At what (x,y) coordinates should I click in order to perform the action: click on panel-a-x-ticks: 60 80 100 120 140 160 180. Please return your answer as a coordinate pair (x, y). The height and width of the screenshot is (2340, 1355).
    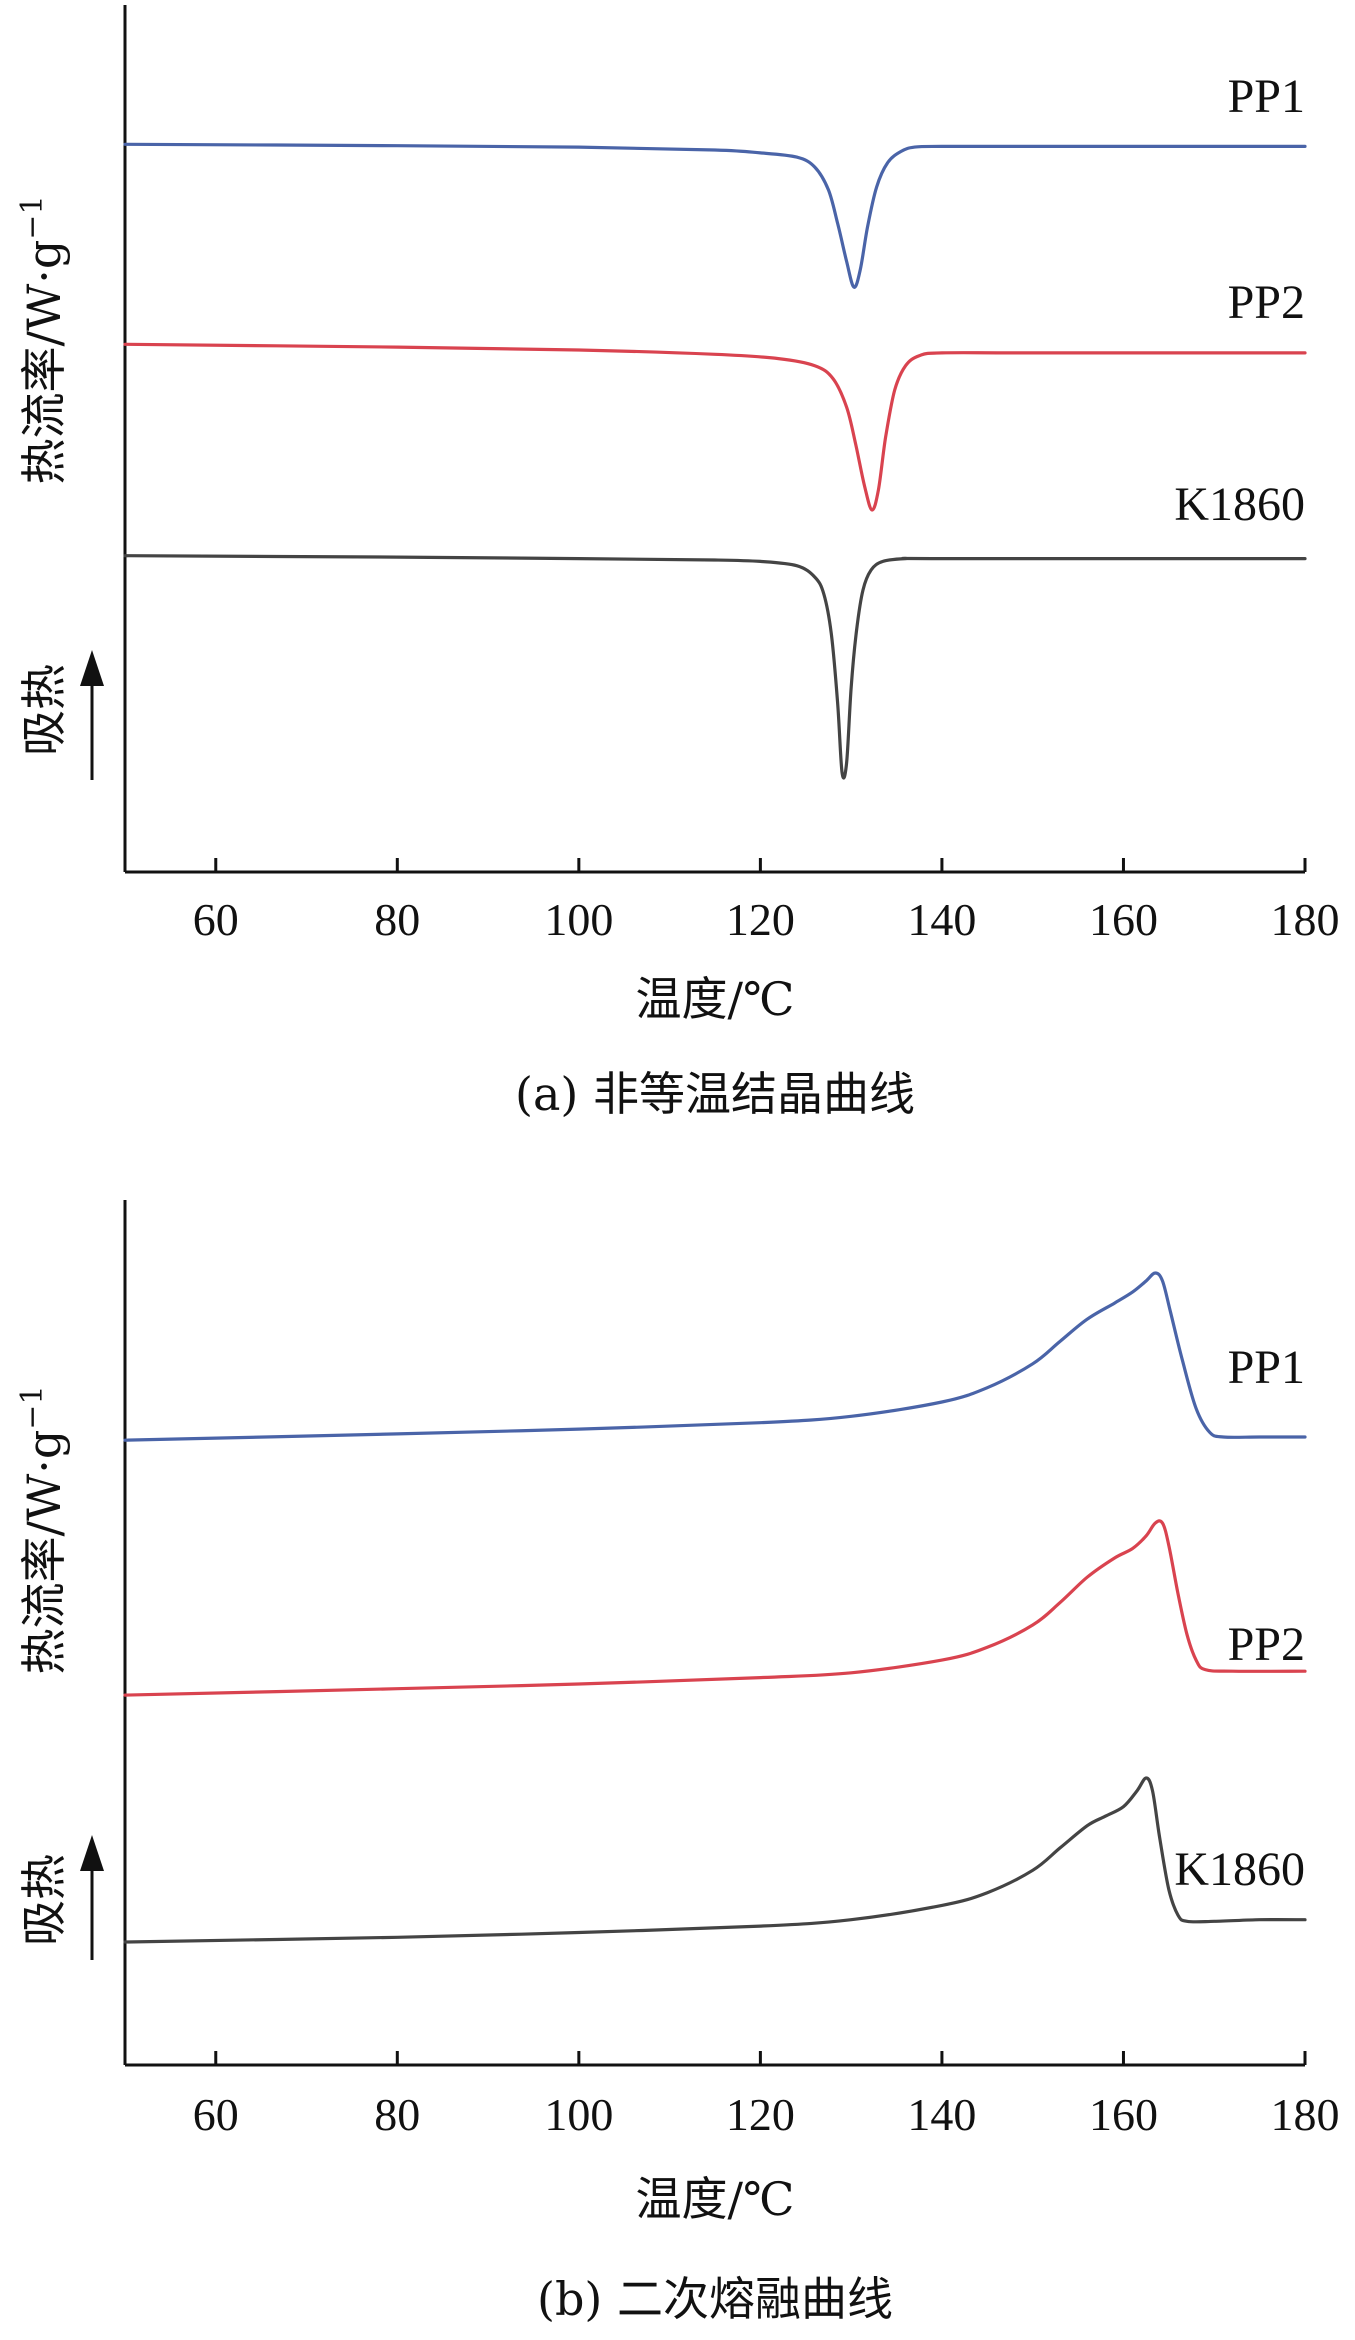
    Looking at the image, I should click on (766, 901).